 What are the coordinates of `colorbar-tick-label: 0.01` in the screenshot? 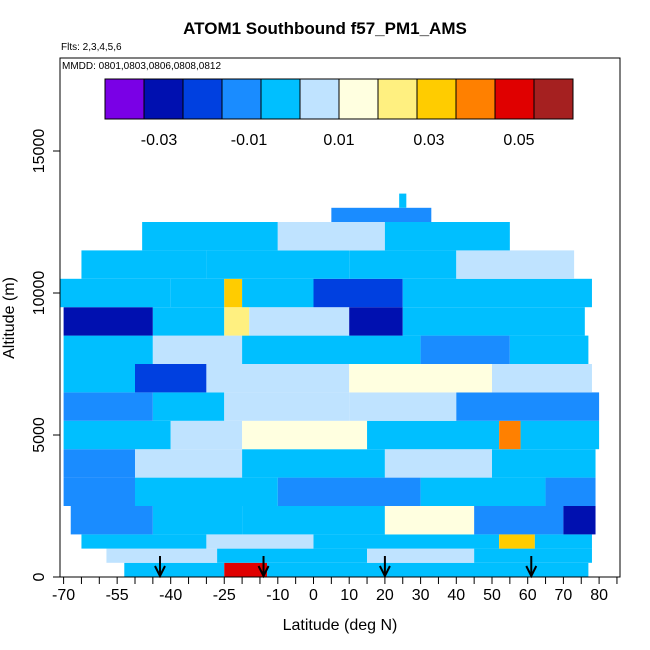 It's located at (338, 140).